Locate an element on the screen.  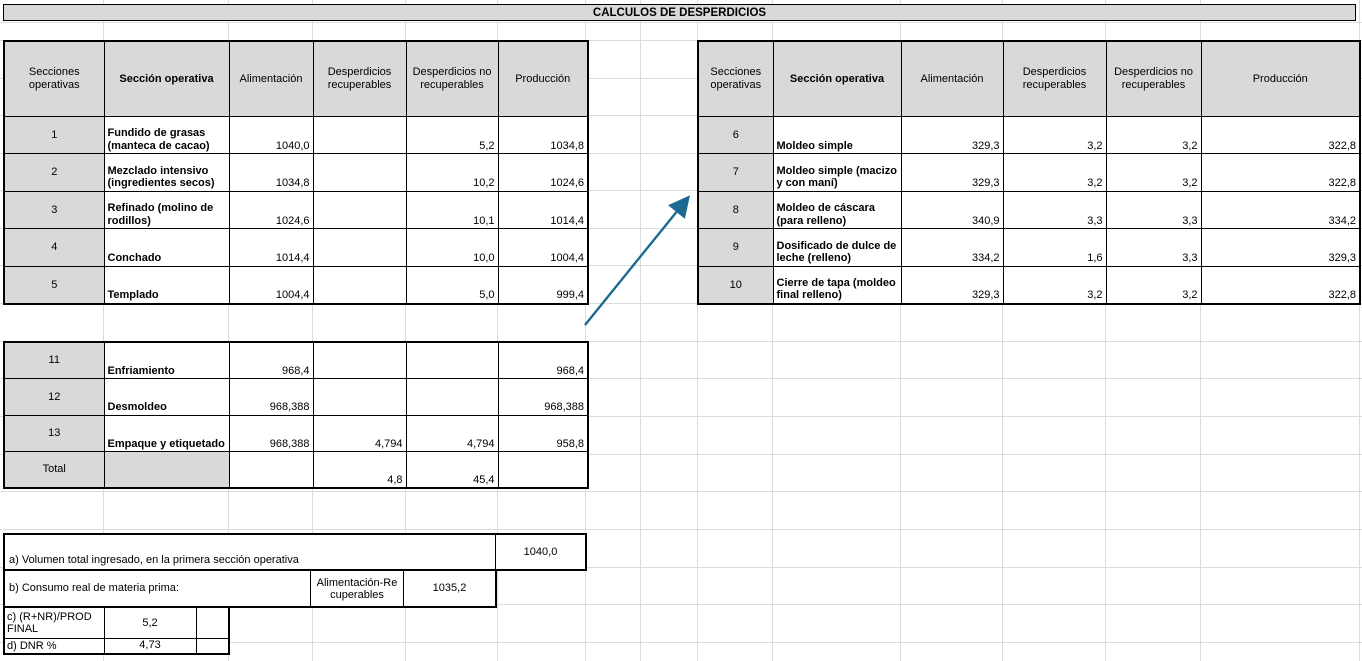
cell-section-name: Conchado is located at coordinates (166, 247).